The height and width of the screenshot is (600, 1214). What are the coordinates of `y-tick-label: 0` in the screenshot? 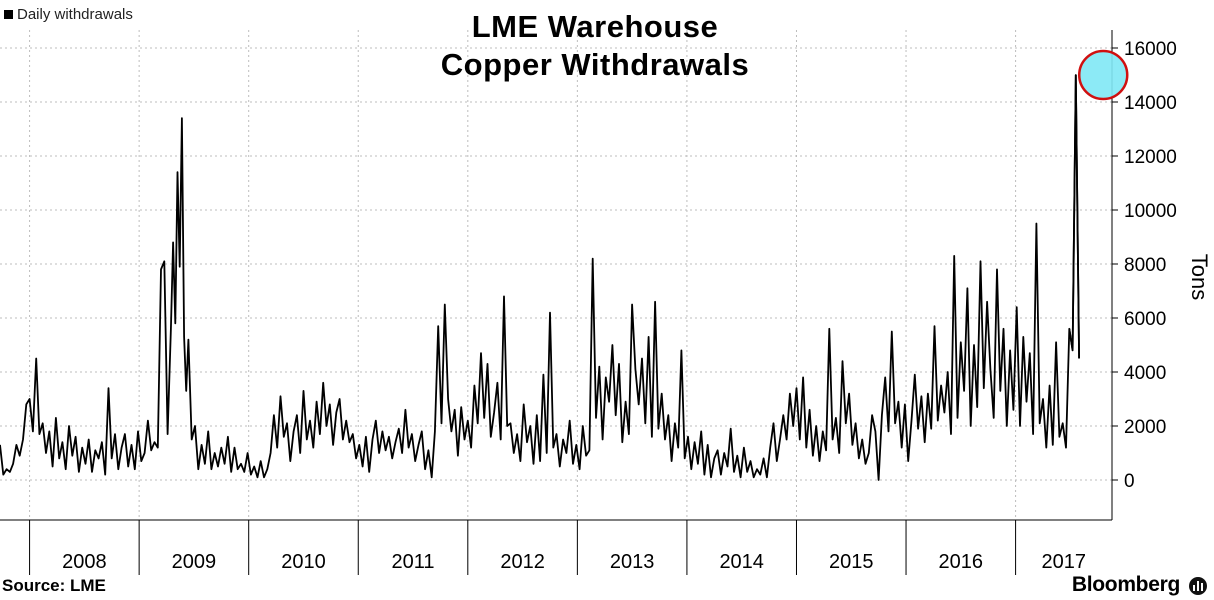 It's located at (1129, 481).